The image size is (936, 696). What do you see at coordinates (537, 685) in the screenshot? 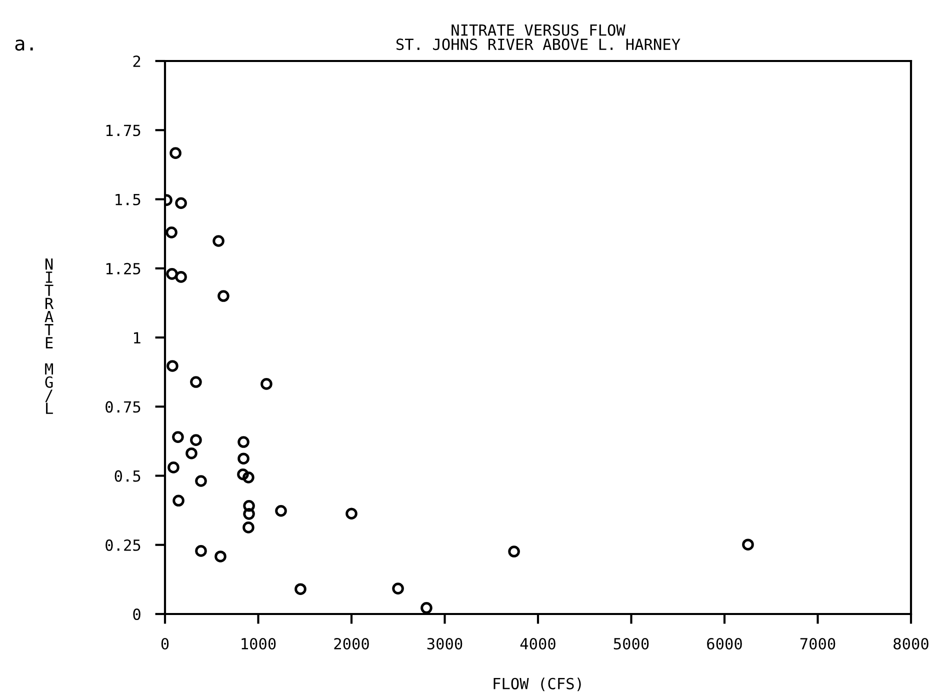
I see `x-axis-title: FLOW (CFS)` at bounding box center [537, 685].